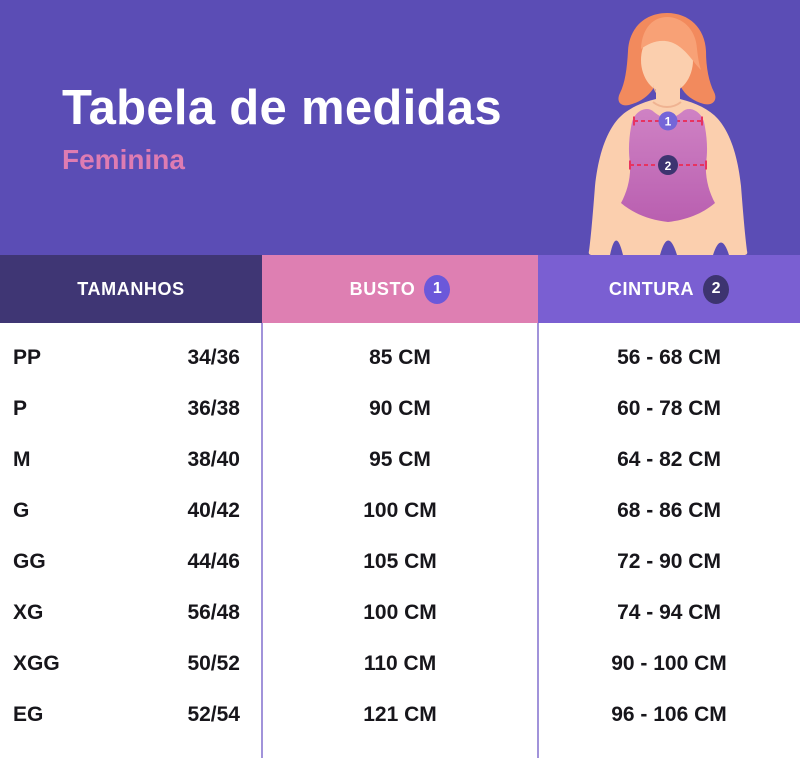 The height and width of the screenshot is (758, 800). I want to click on column-header-bust: BUSTO 1, so click(400, 289).